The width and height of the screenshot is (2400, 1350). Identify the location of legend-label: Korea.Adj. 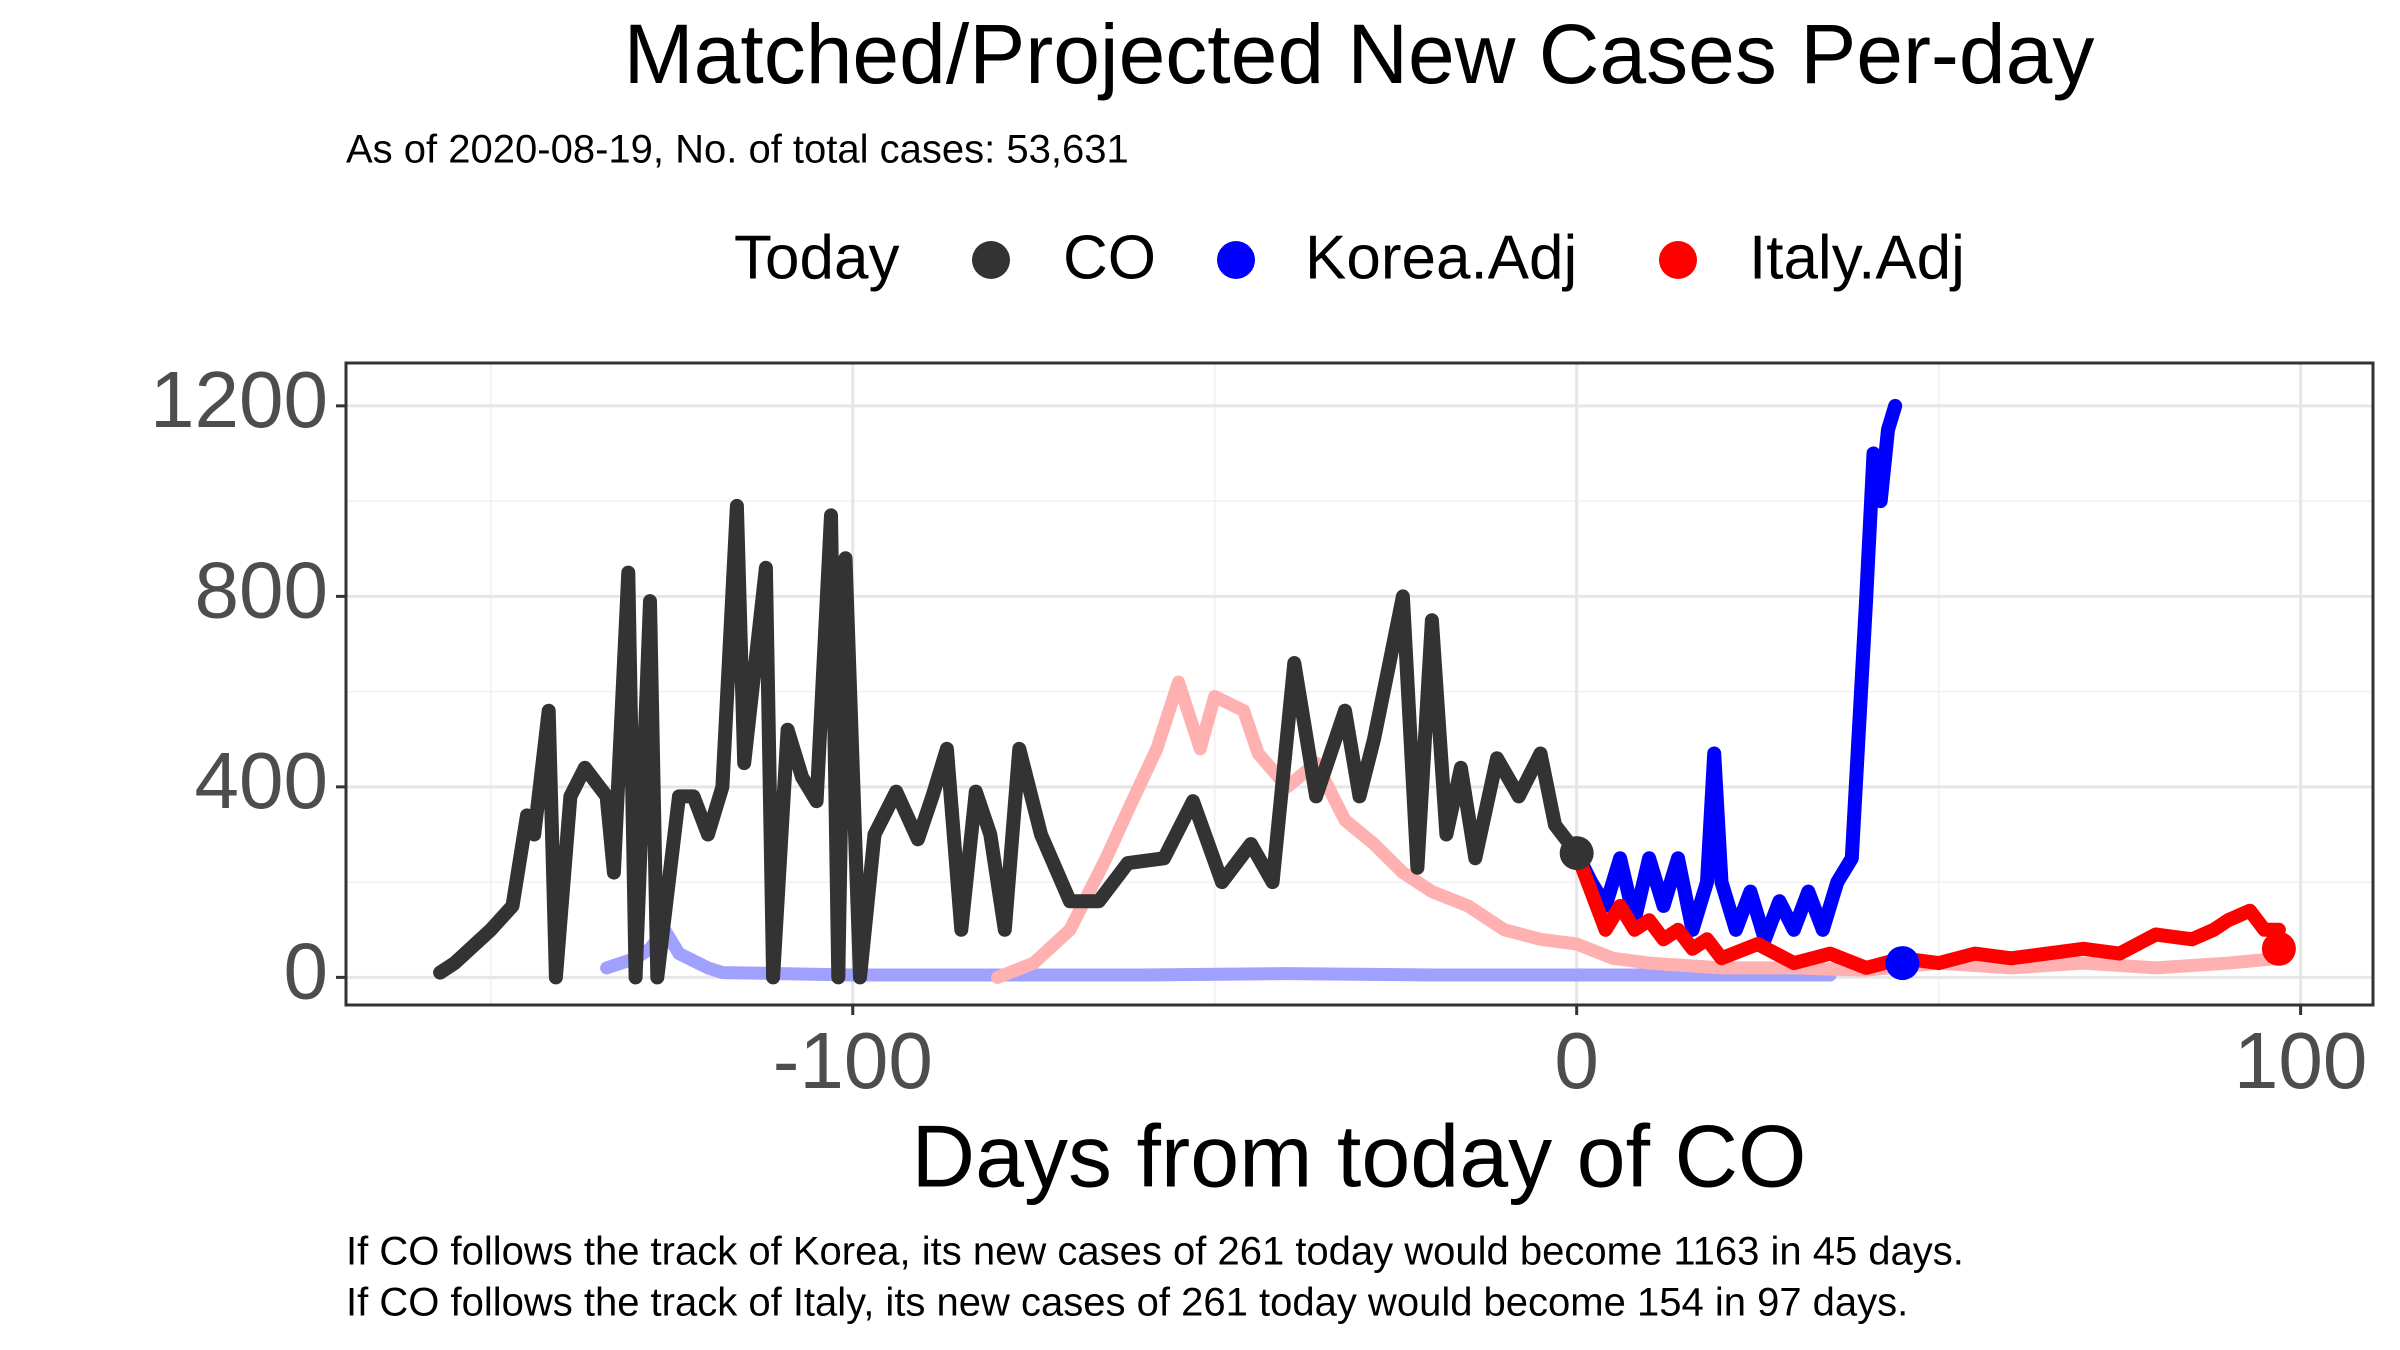
(1441, 257).